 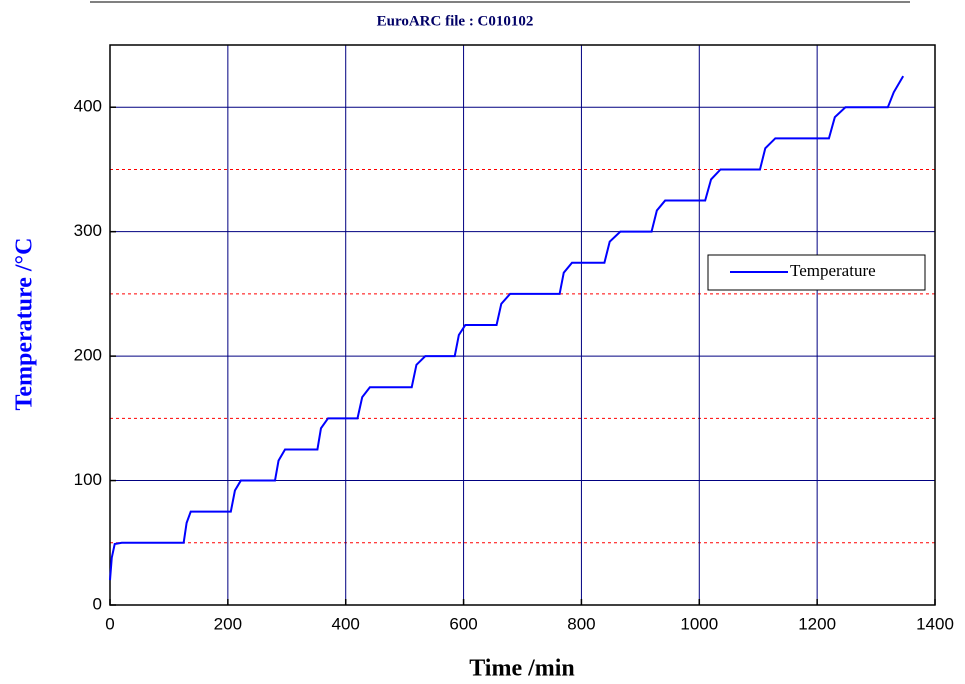 What do you see at coordinates (522, 669) in the screenshot?
I see `x-axis-label: Time /min` at bounding box center [522, 669].